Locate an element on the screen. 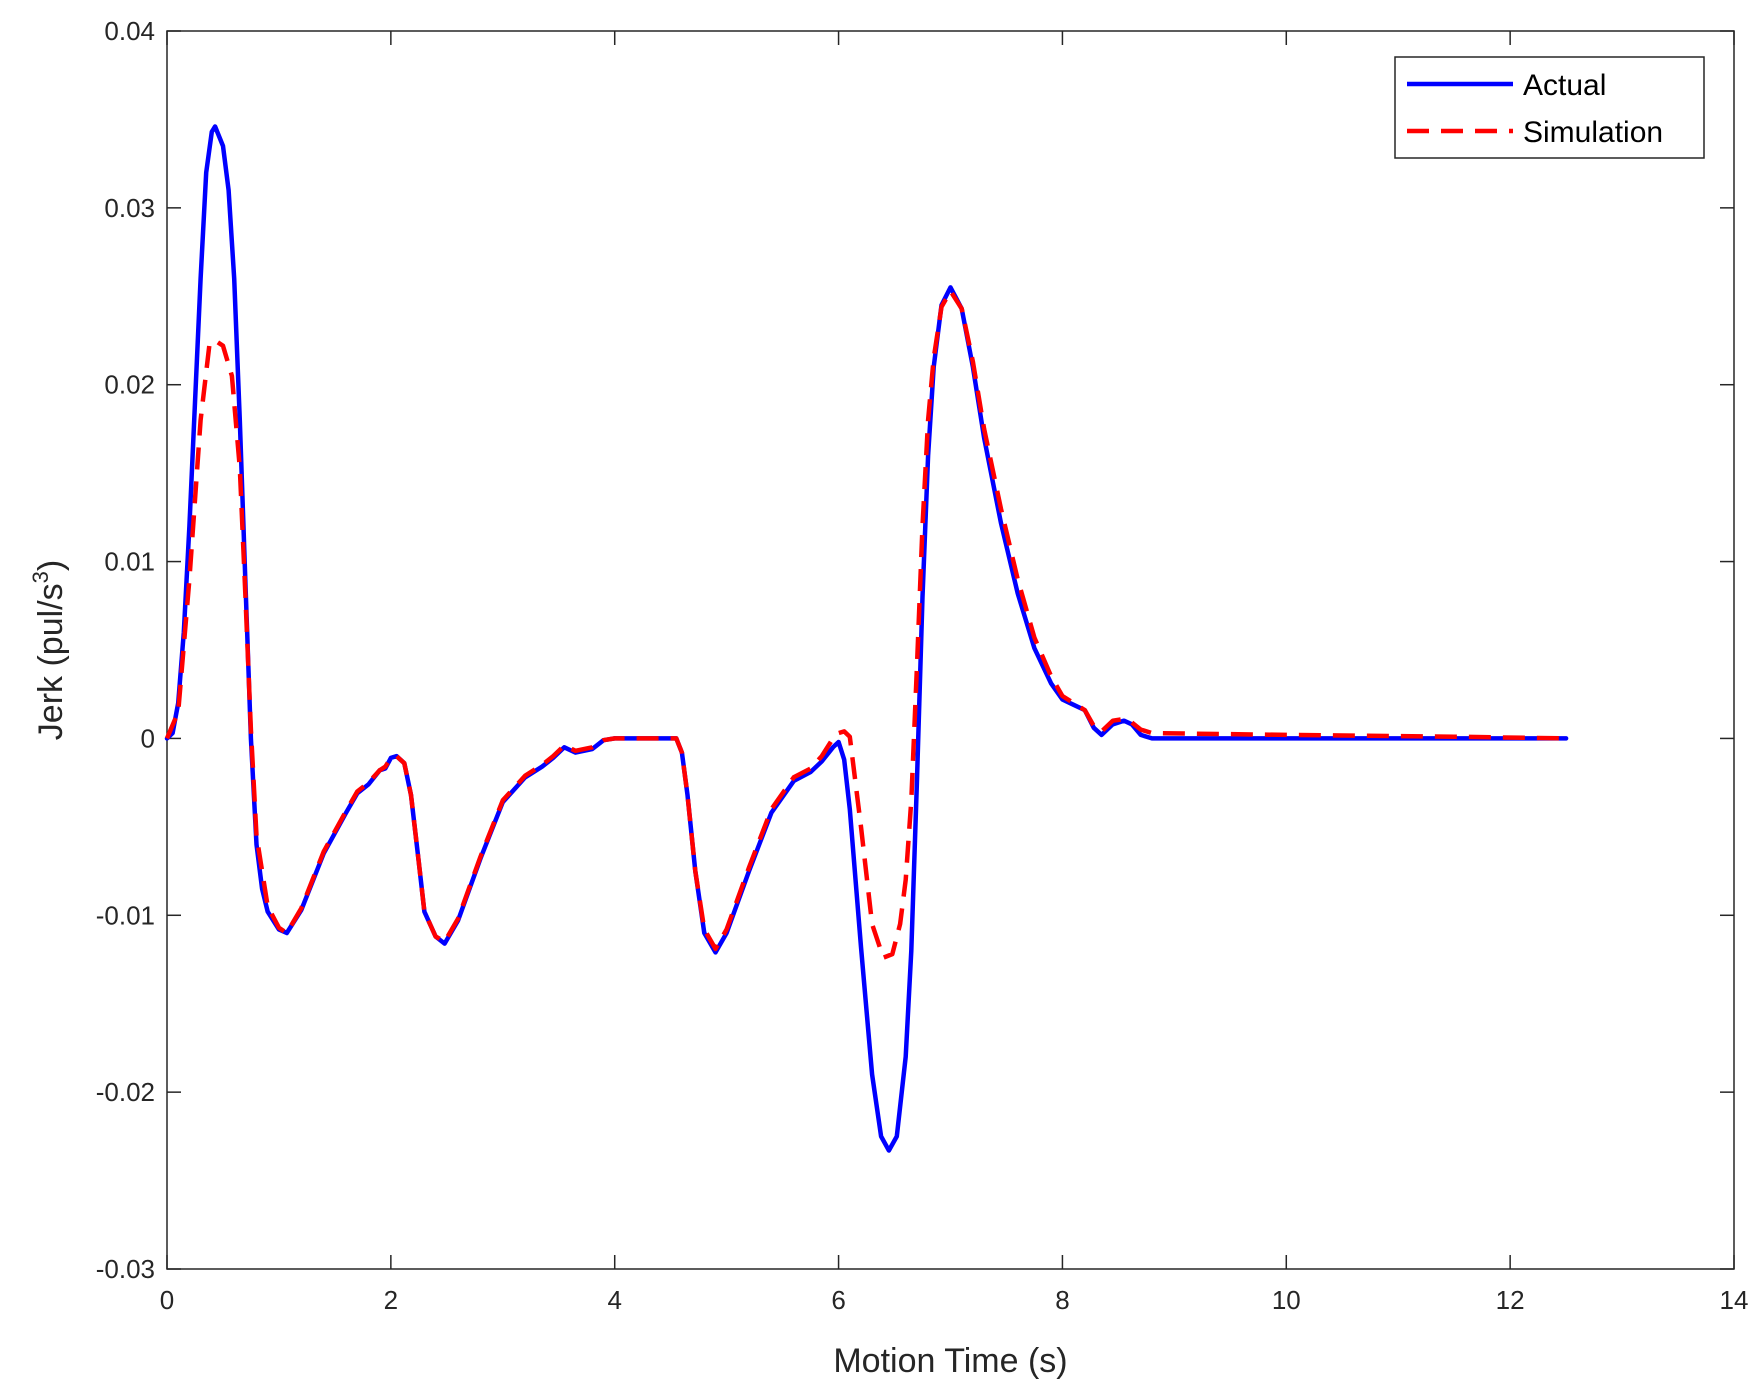  legend-label-simulation: Simulation is located at coordinates (1593, 132).